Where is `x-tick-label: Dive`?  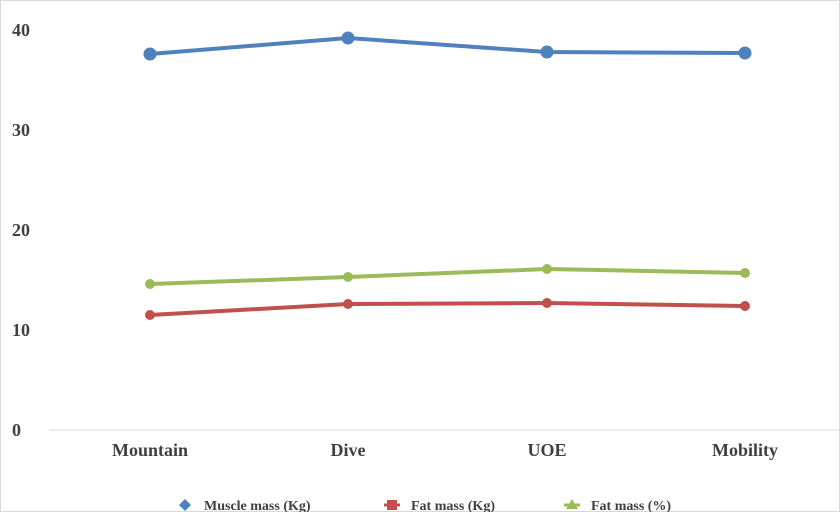 x-tick-label: Dive is located at coordinates (348, 450).